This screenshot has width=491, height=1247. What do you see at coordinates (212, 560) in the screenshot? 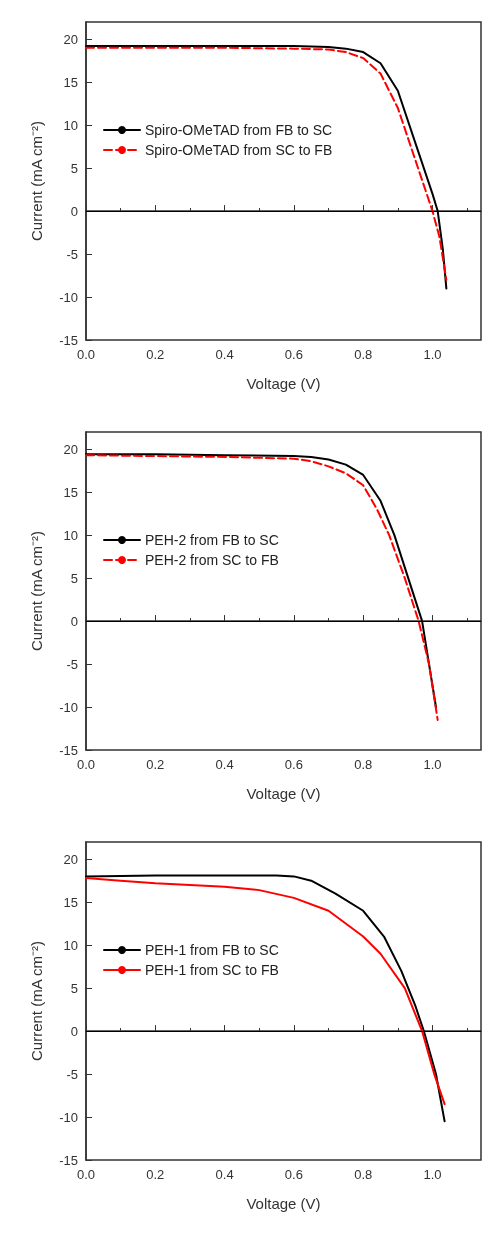
I see `legend-label: PEH-2 from SC to FB` at bounding box center [212, 560].